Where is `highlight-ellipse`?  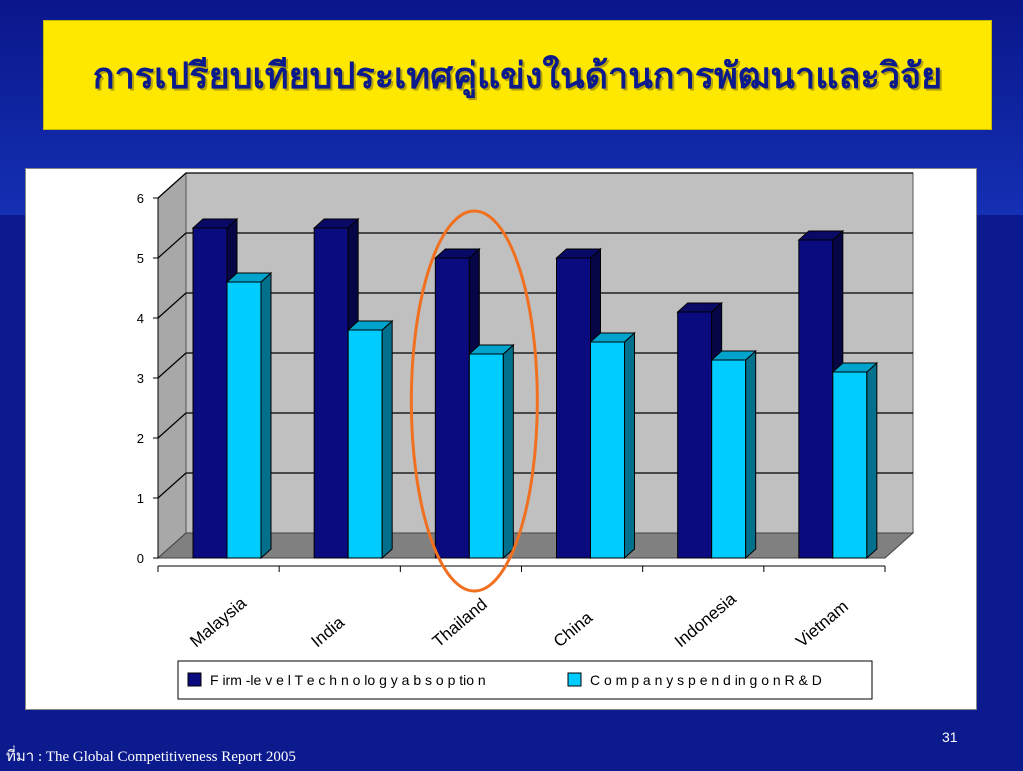
highlight-ellipse is located at coordinates (474, 401).